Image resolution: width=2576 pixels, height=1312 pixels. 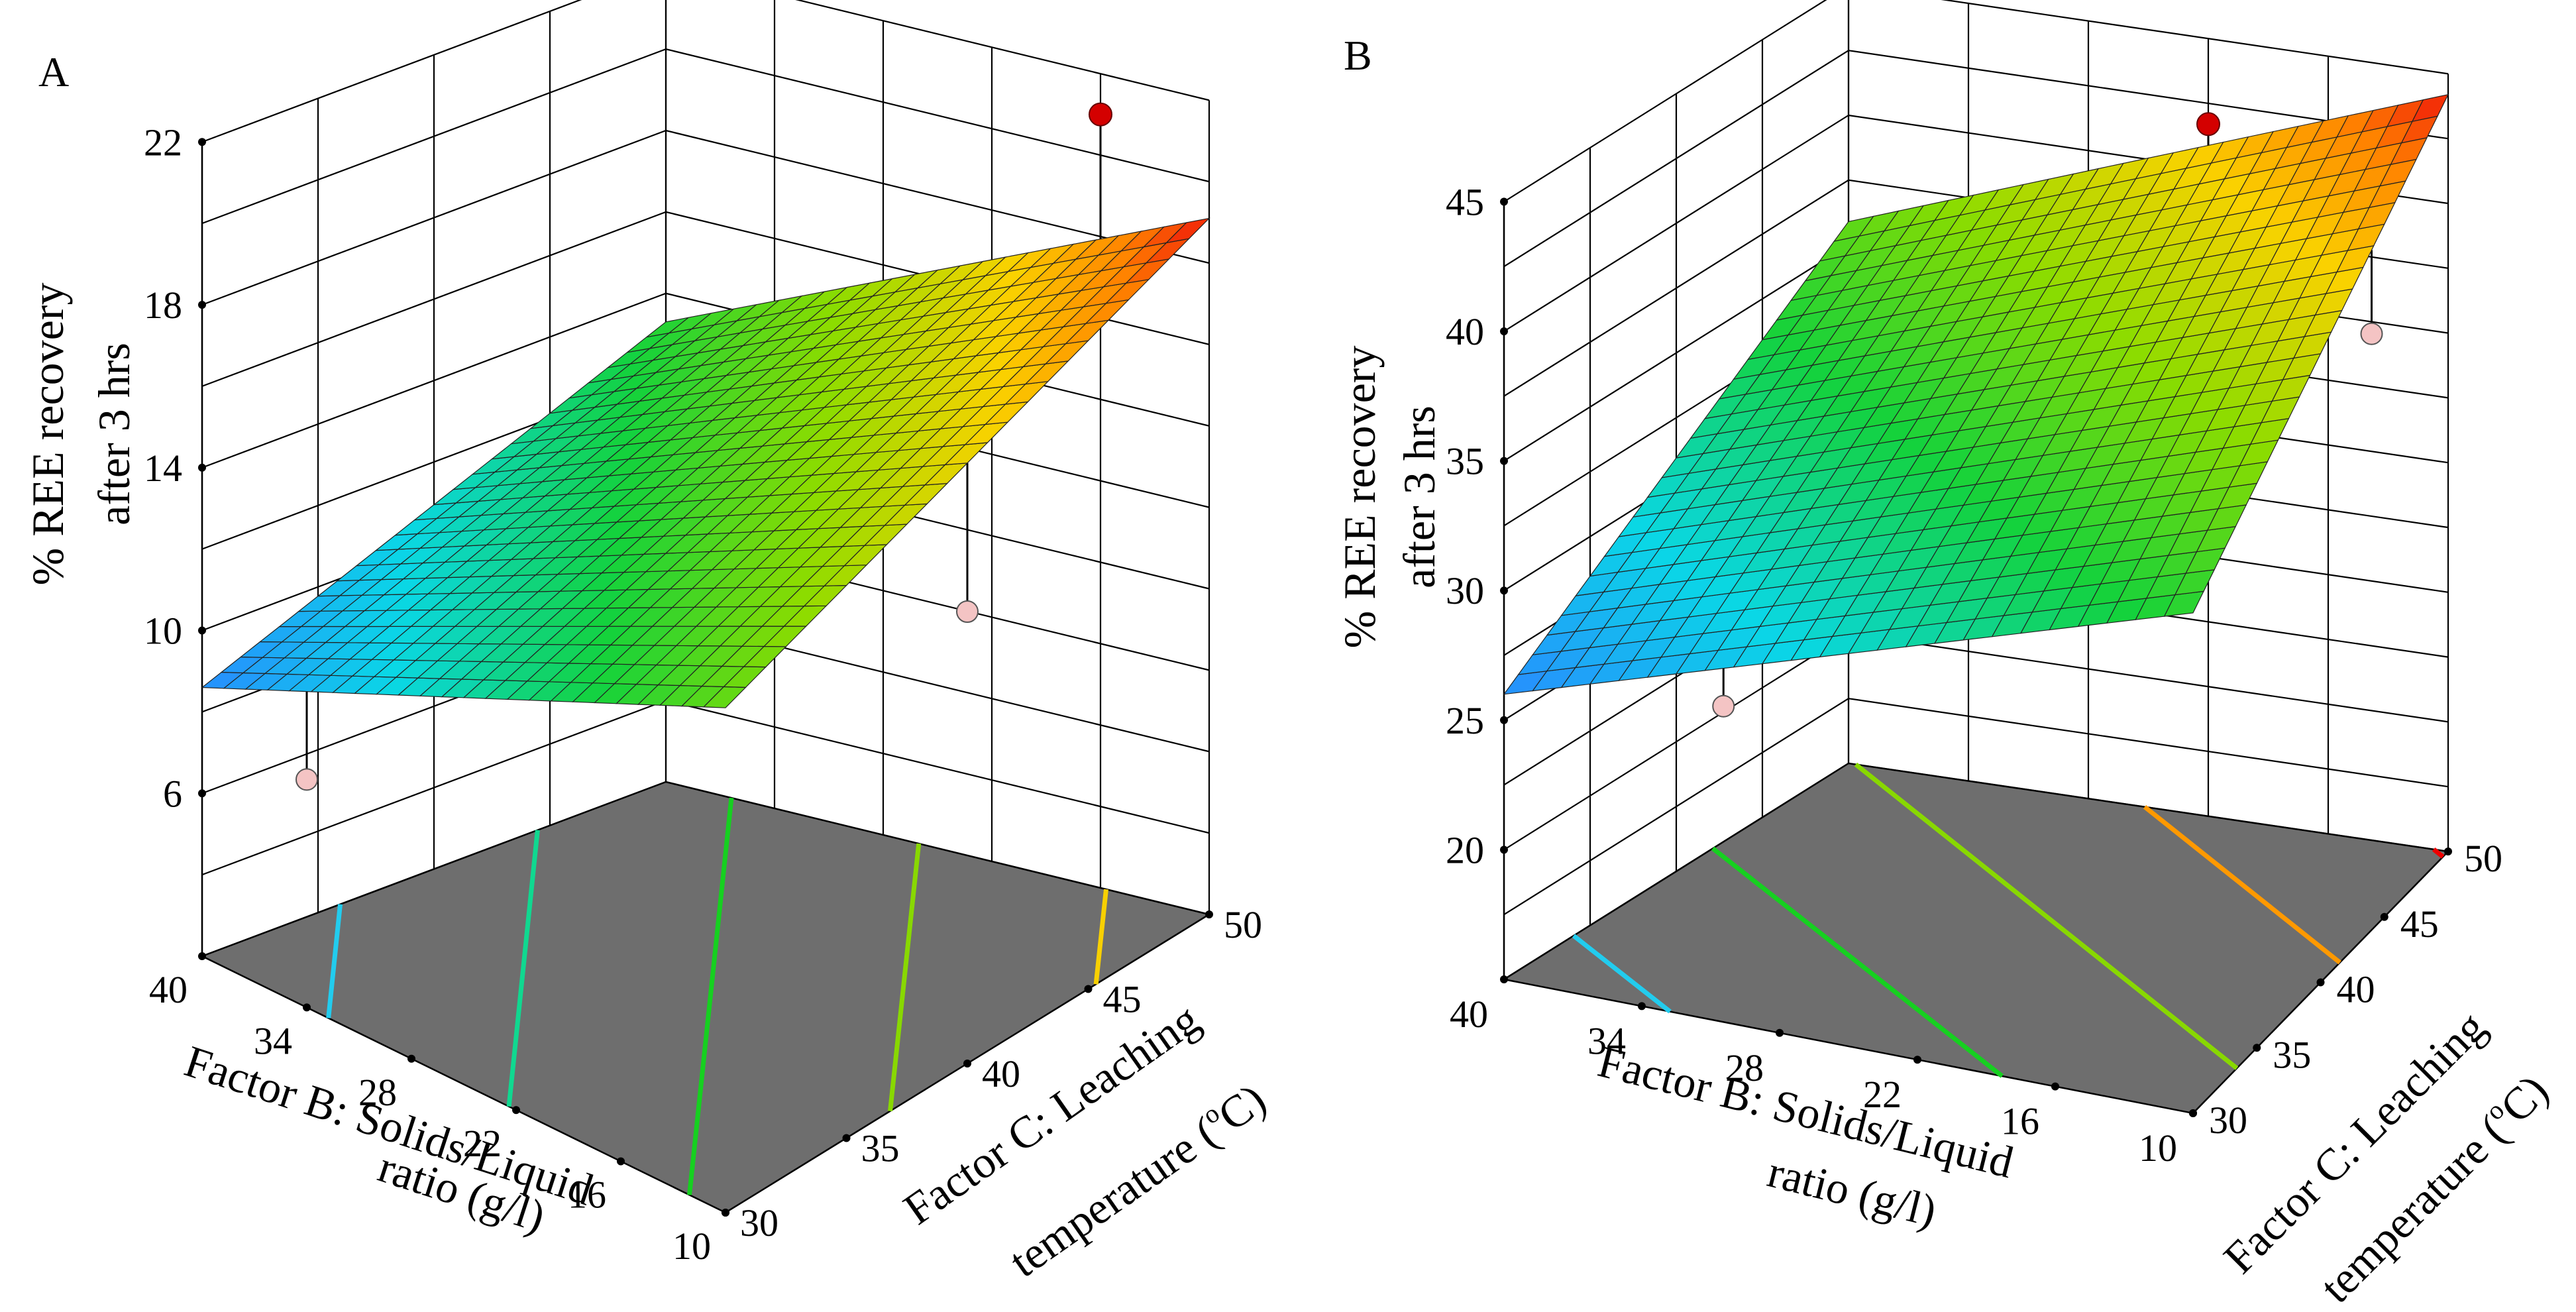 What do you see at coordinates (1359, 497) in the screenshot?
I see `panel-b-z-title-line1: % REE recovery` at bounding box center [1359, 497].